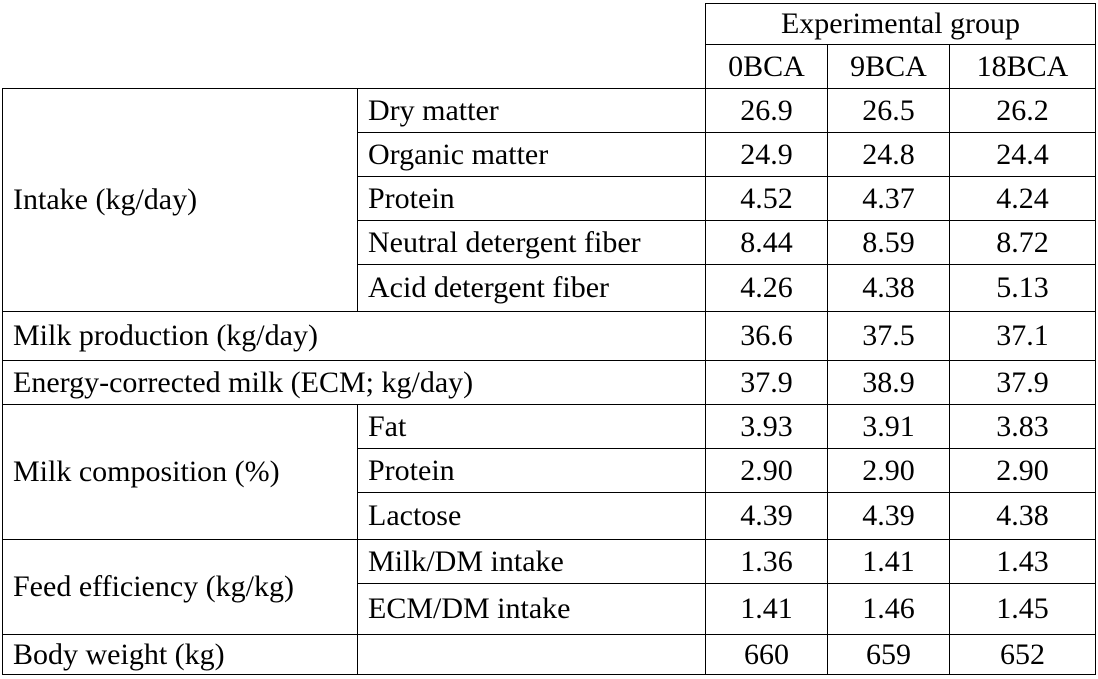 The width and height of the screenshot is (1098, 679). I want to click on row-item: Organic matter, so click(531, 154).